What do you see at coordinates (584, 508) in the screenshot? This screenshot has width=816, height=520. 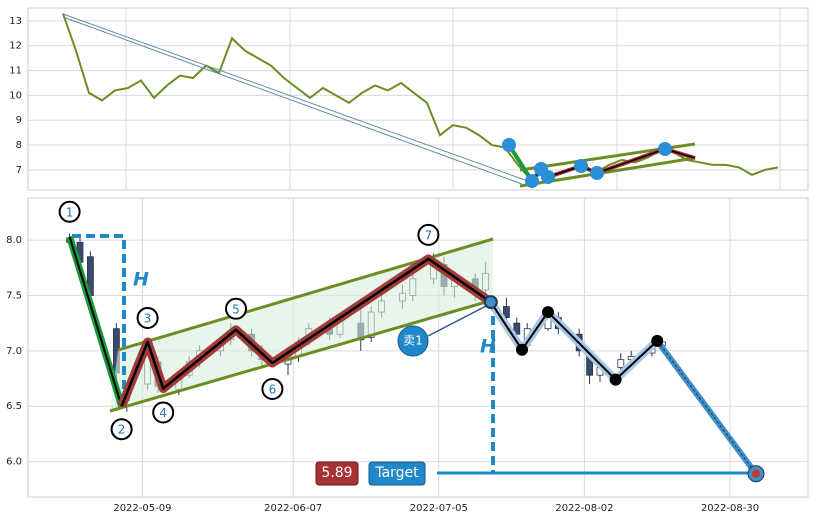 I see `x-tick-label: 2022-08-02` at bounding box center [584, 508].